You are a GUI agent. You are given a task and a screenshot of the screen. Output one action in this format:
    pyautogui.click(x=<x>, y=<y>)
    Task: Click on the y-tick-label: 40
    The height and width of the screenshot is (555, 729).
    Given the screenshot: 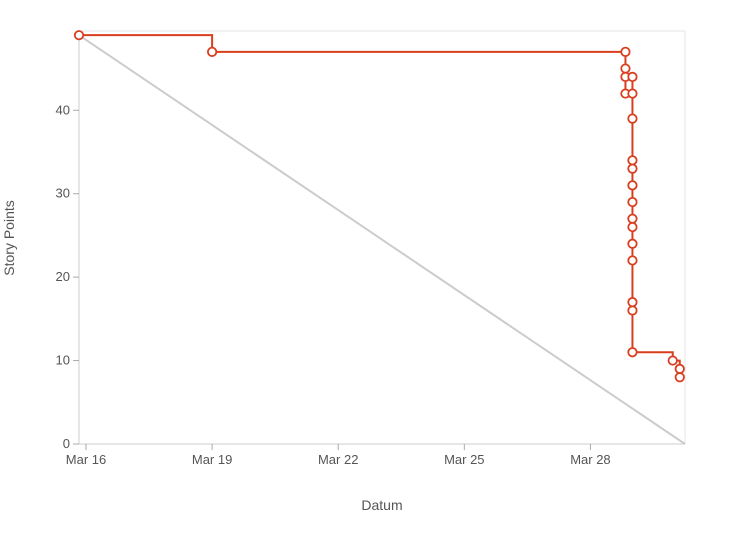 What is the action you would take?
    pyautogui.click(x=63, y=109)
    